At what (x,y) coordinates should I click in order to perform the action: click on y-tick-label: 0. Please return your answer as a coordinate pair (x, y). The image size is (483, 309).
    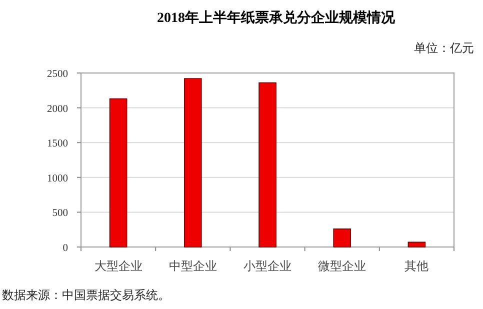
    Looking at the image, I should click on (65, 248).